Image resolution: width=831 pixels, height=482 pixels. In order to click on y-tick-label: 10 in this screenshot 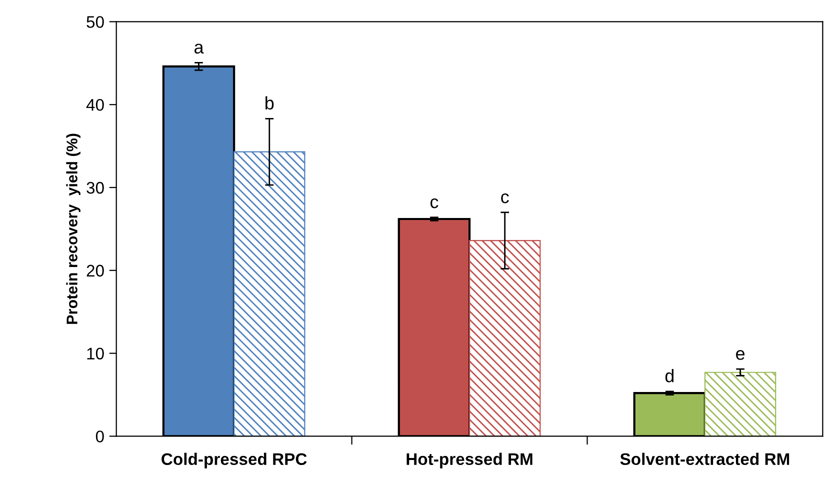, I will do `click(95, 354)`.